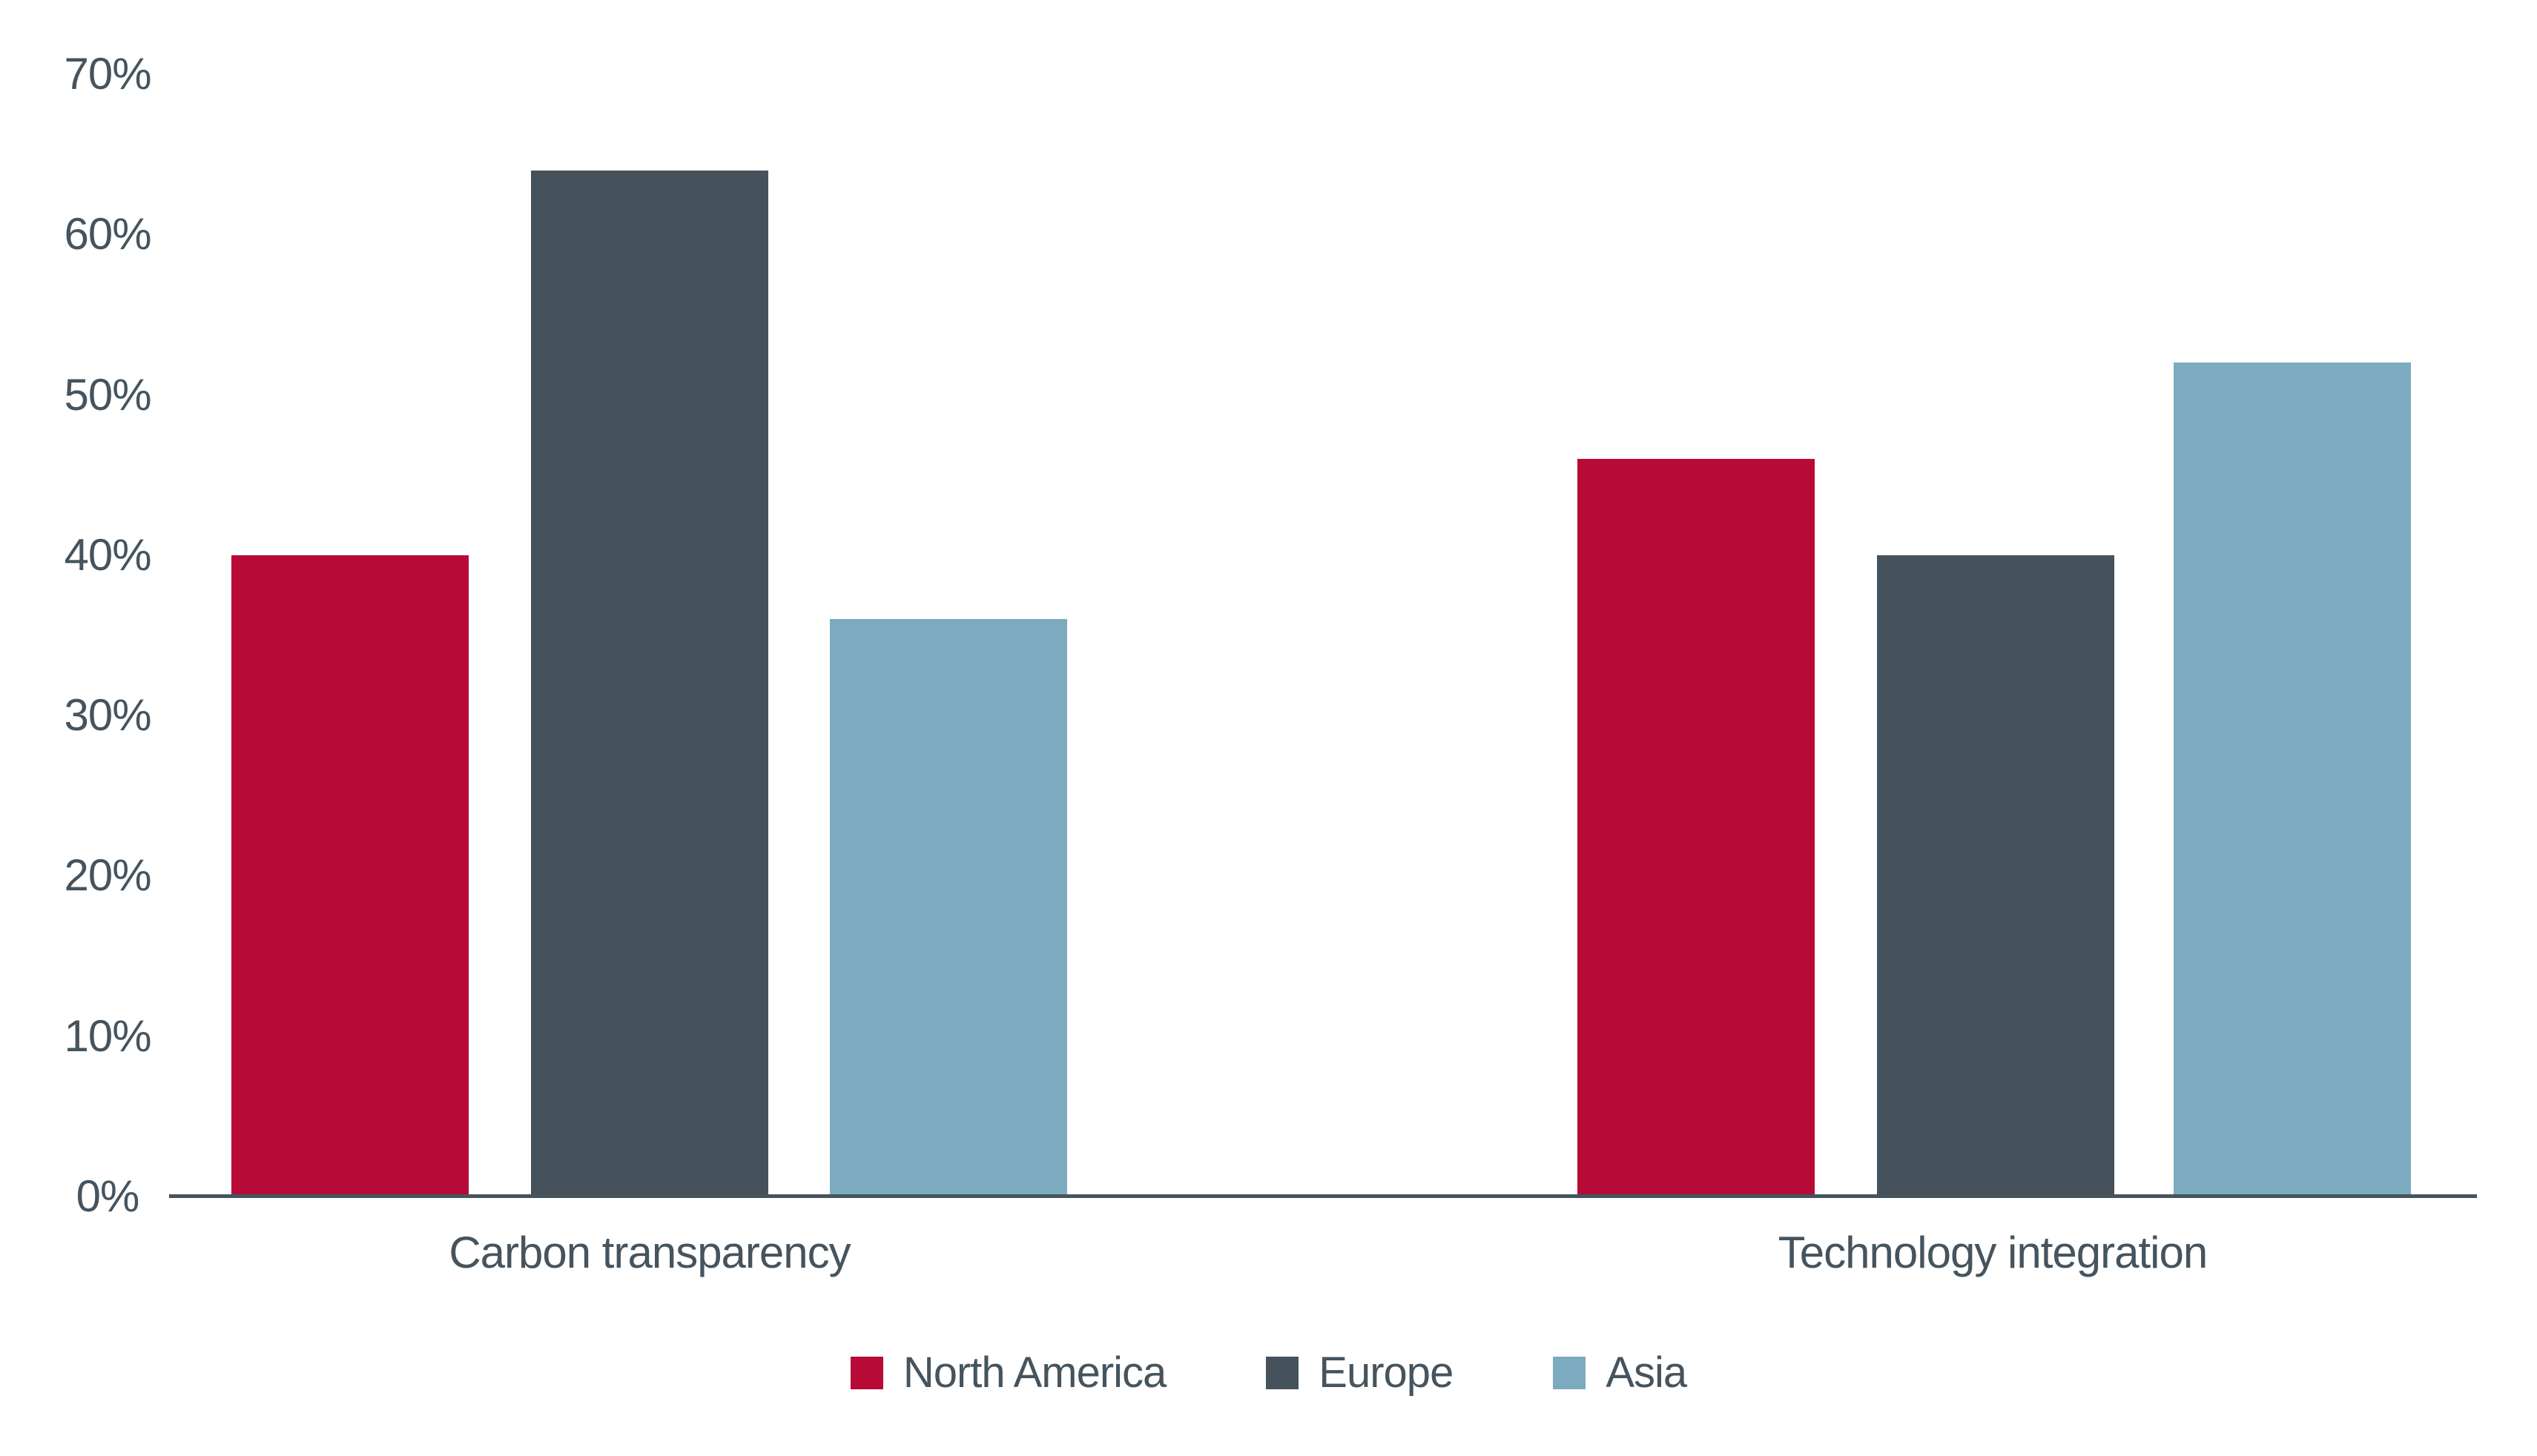 This screenshot has width=2537, height=1456. What do you see at coordinates (1569, 1373) in the screenshot?
I see `asia-series-swatch-icon` at bounding box center [1569, 1373].